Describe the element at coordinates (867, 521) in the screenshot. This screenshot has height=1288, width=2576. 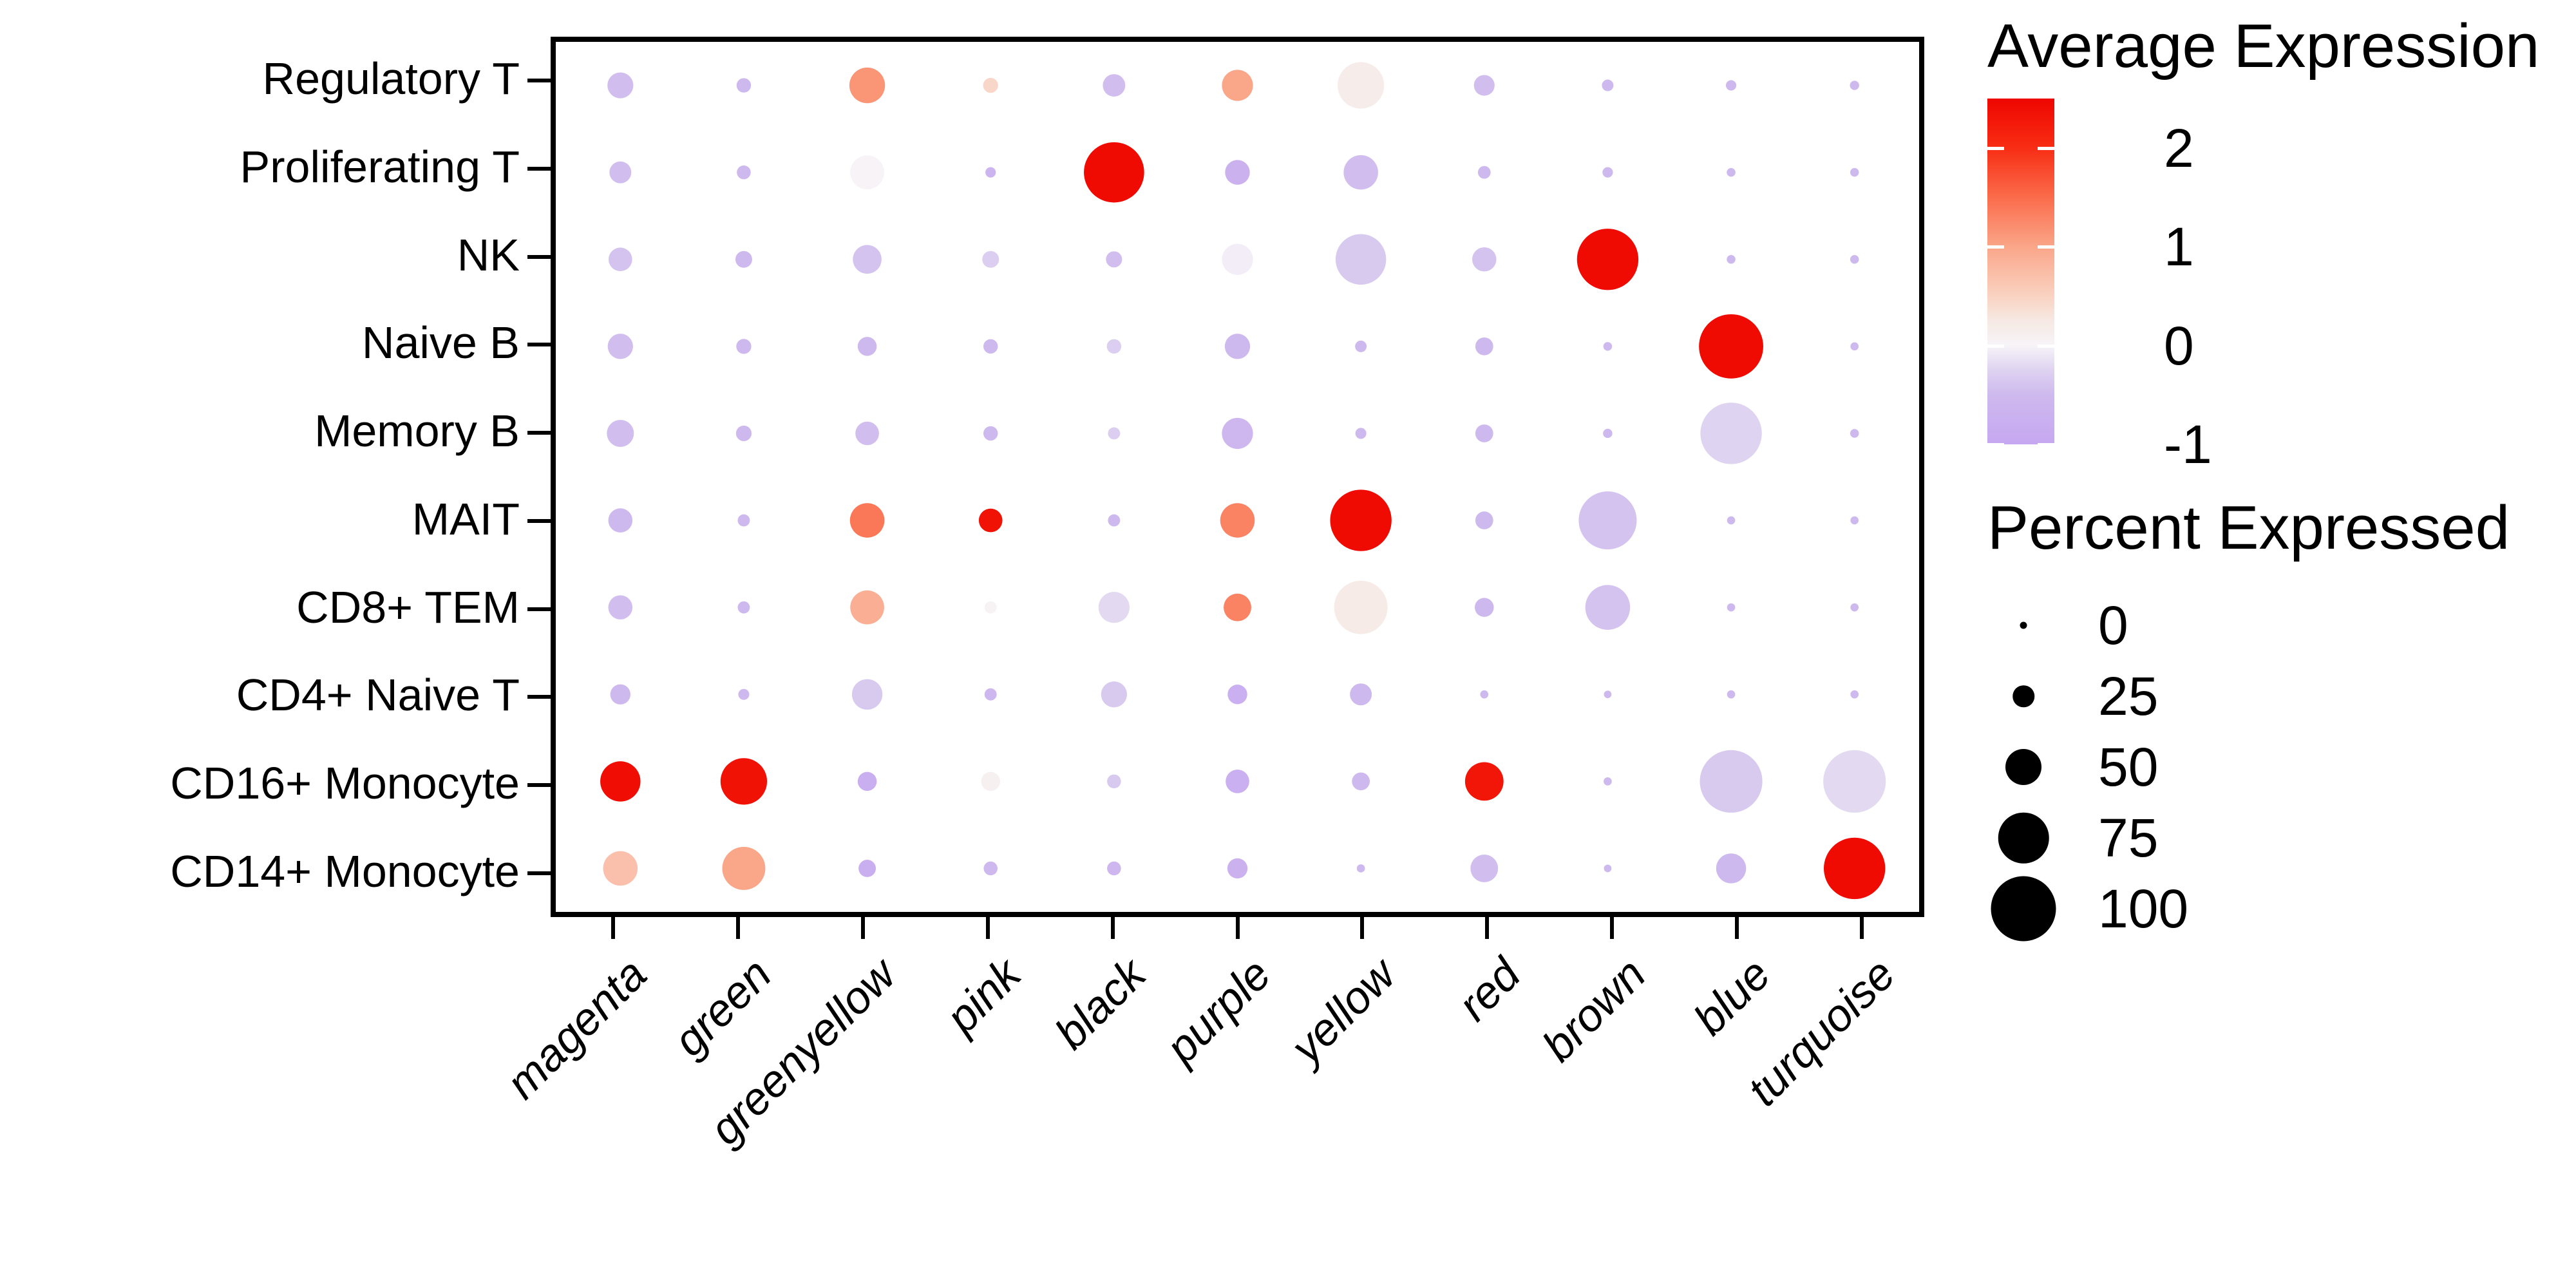
I see `dot-MAIT-greenyellow` at that location.